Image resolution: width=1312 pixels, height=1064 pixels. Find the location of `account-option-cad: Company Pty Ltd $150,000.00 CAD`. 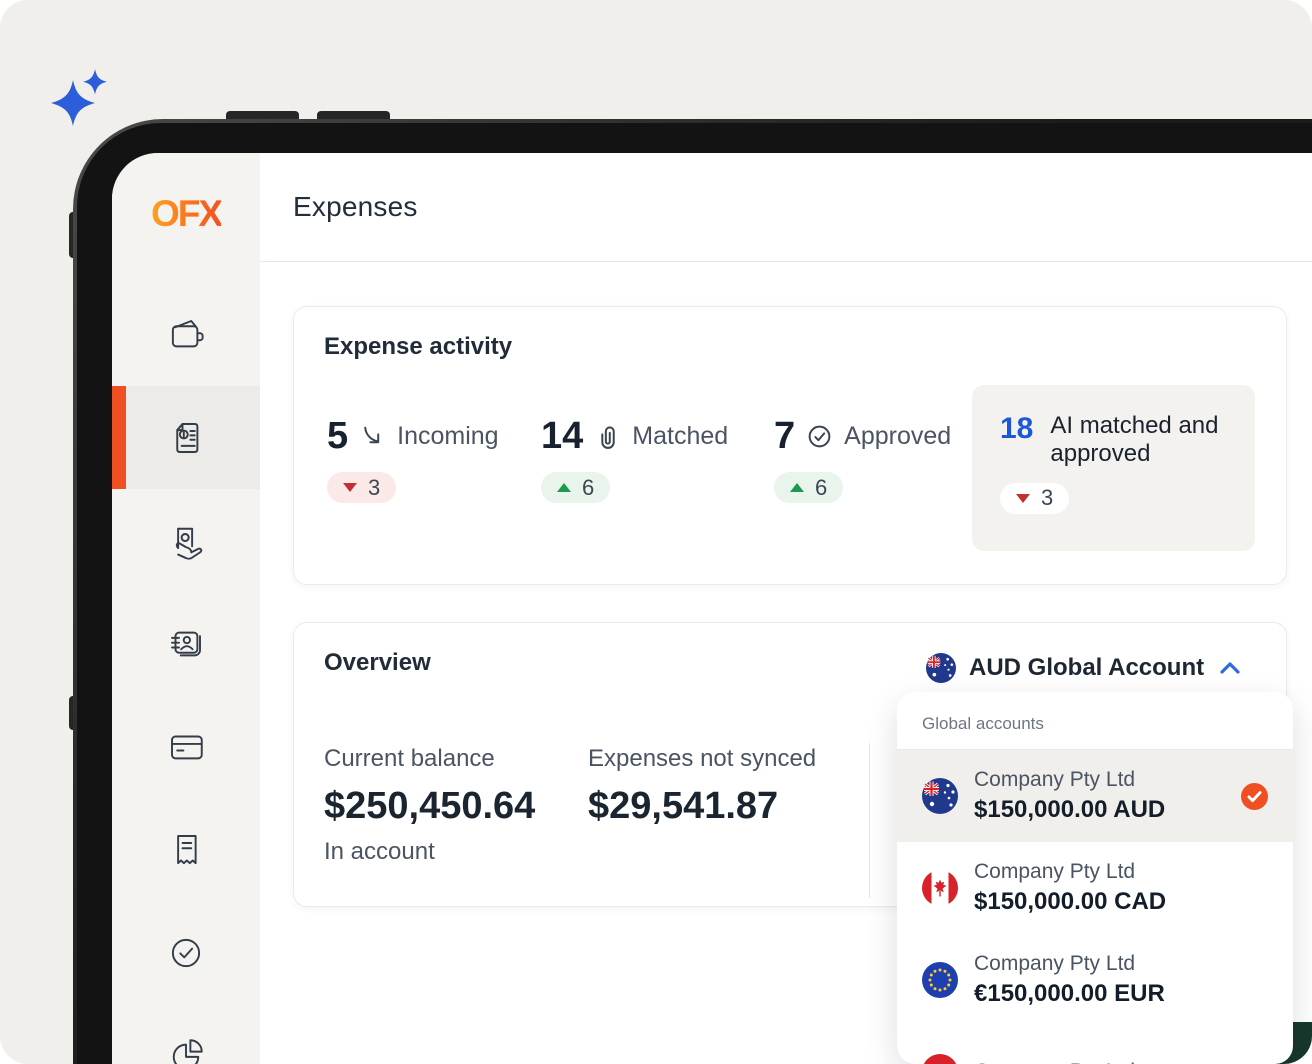

account-option-cad: Company Pty Ltd $150,000.00 CAD is located at coordinates (1095, 888).